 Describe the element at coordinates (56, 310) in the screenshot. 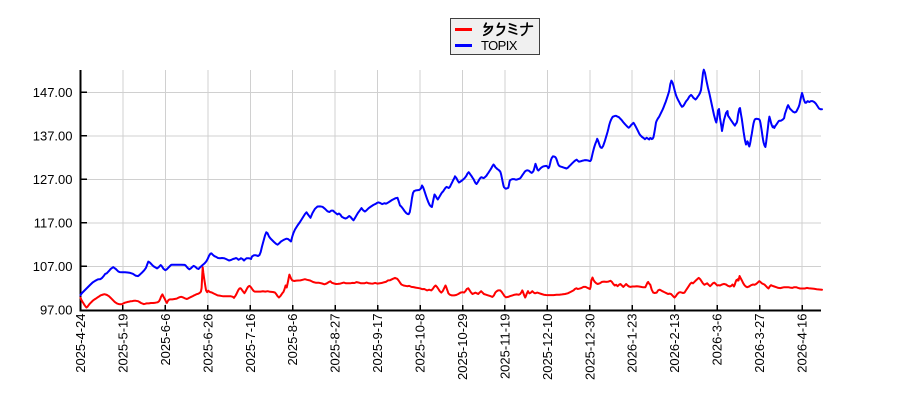

I see `svg-text: 97.00` at that location.